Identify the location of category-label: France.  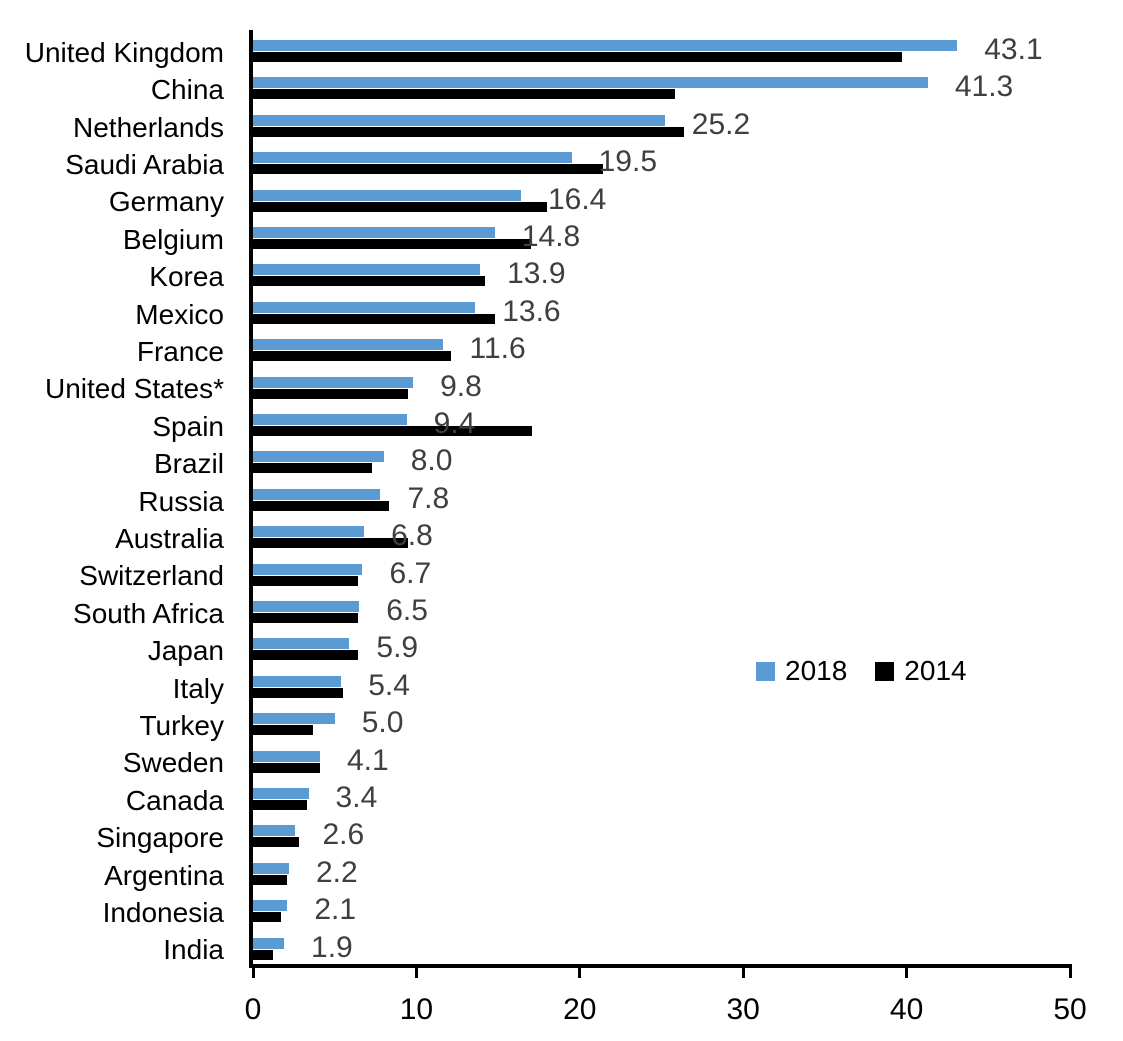
(180, 351).